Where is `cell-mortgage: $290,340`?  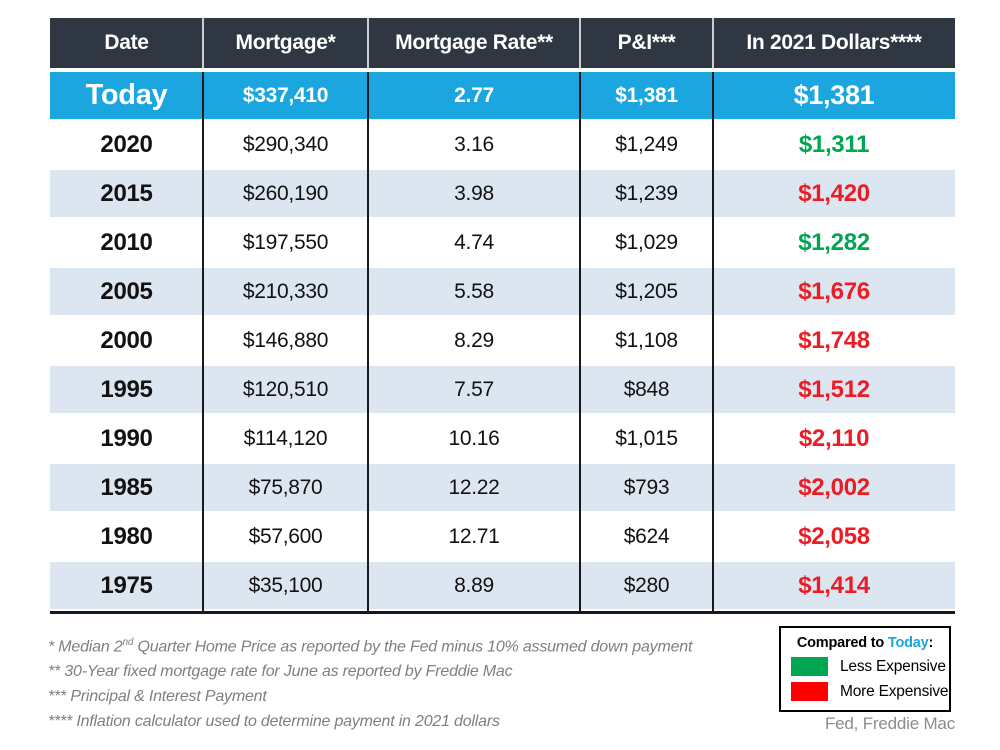
cell-mortgage: $290,340 is located at coordinates (285, 144).